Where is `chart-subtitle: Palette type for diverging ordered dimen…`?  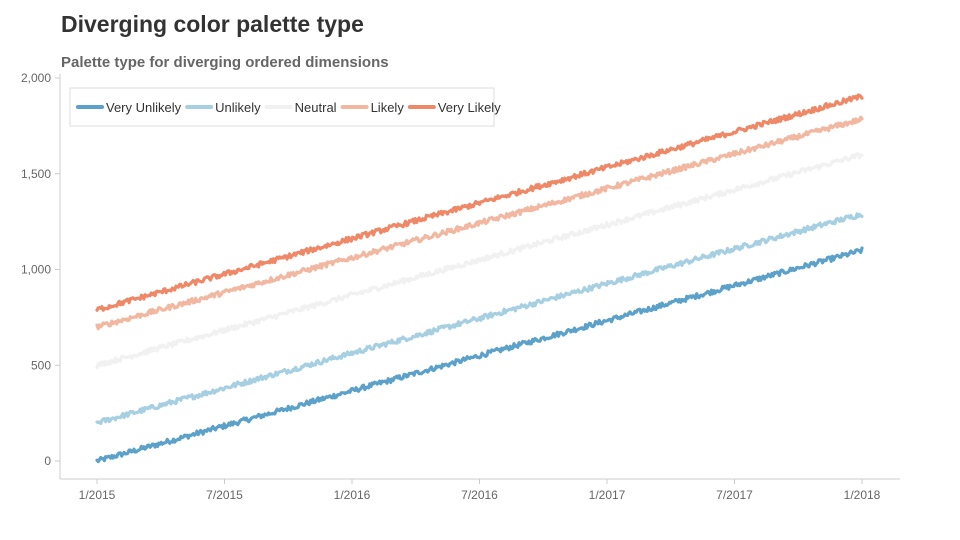 chart-subtitle: Palette type for diverging ordered dimen… is located at coordinates (225, 62).